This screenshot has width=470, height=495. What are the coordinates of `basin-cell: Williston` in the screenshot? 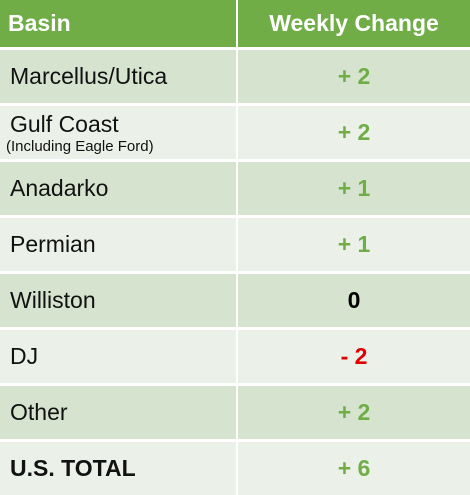 It's located at (118, 300).